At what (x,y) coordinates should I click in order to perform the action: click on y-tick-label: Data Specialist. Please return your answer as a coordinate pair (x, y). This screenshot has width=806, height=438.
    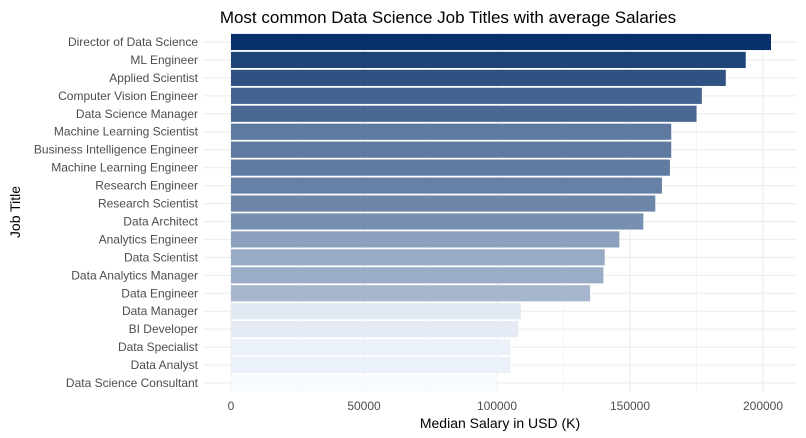
    Looking at the image, I should click on (158, 347).